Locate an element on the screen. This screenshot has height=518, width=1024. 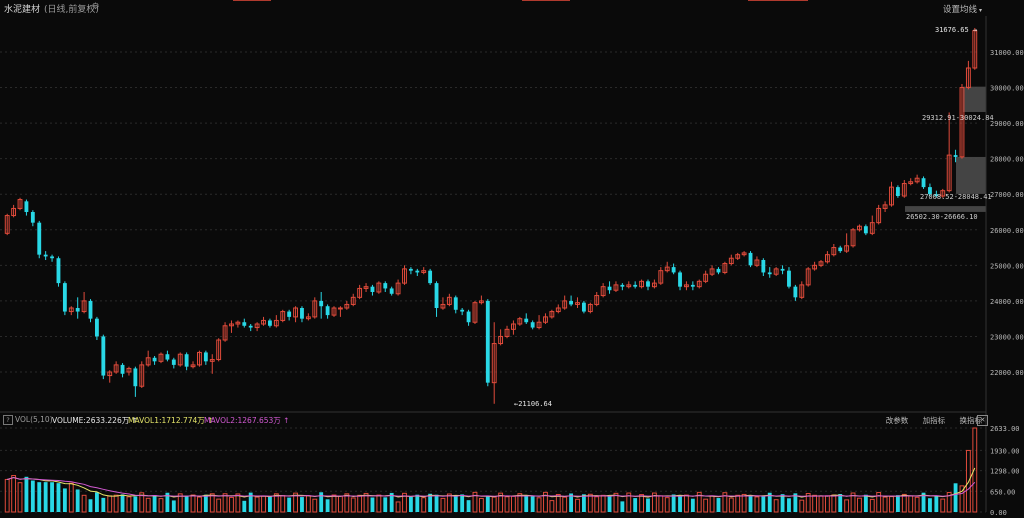
volume-axis: 2633.00 1930.00 1298.00 650.00 0.00 is located at coordinates (1005, 471).